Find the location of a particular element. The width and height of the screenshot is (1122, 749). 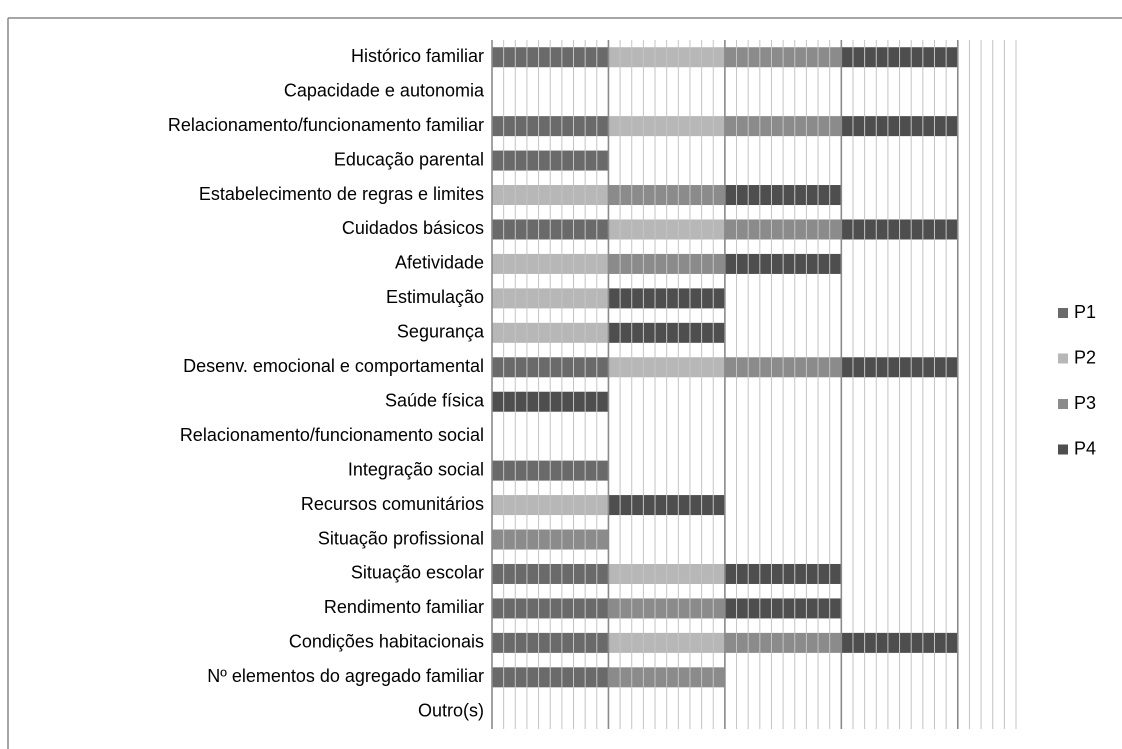

y-tick-label: Capacidade e autonomia is located at coordinates (384, 90).